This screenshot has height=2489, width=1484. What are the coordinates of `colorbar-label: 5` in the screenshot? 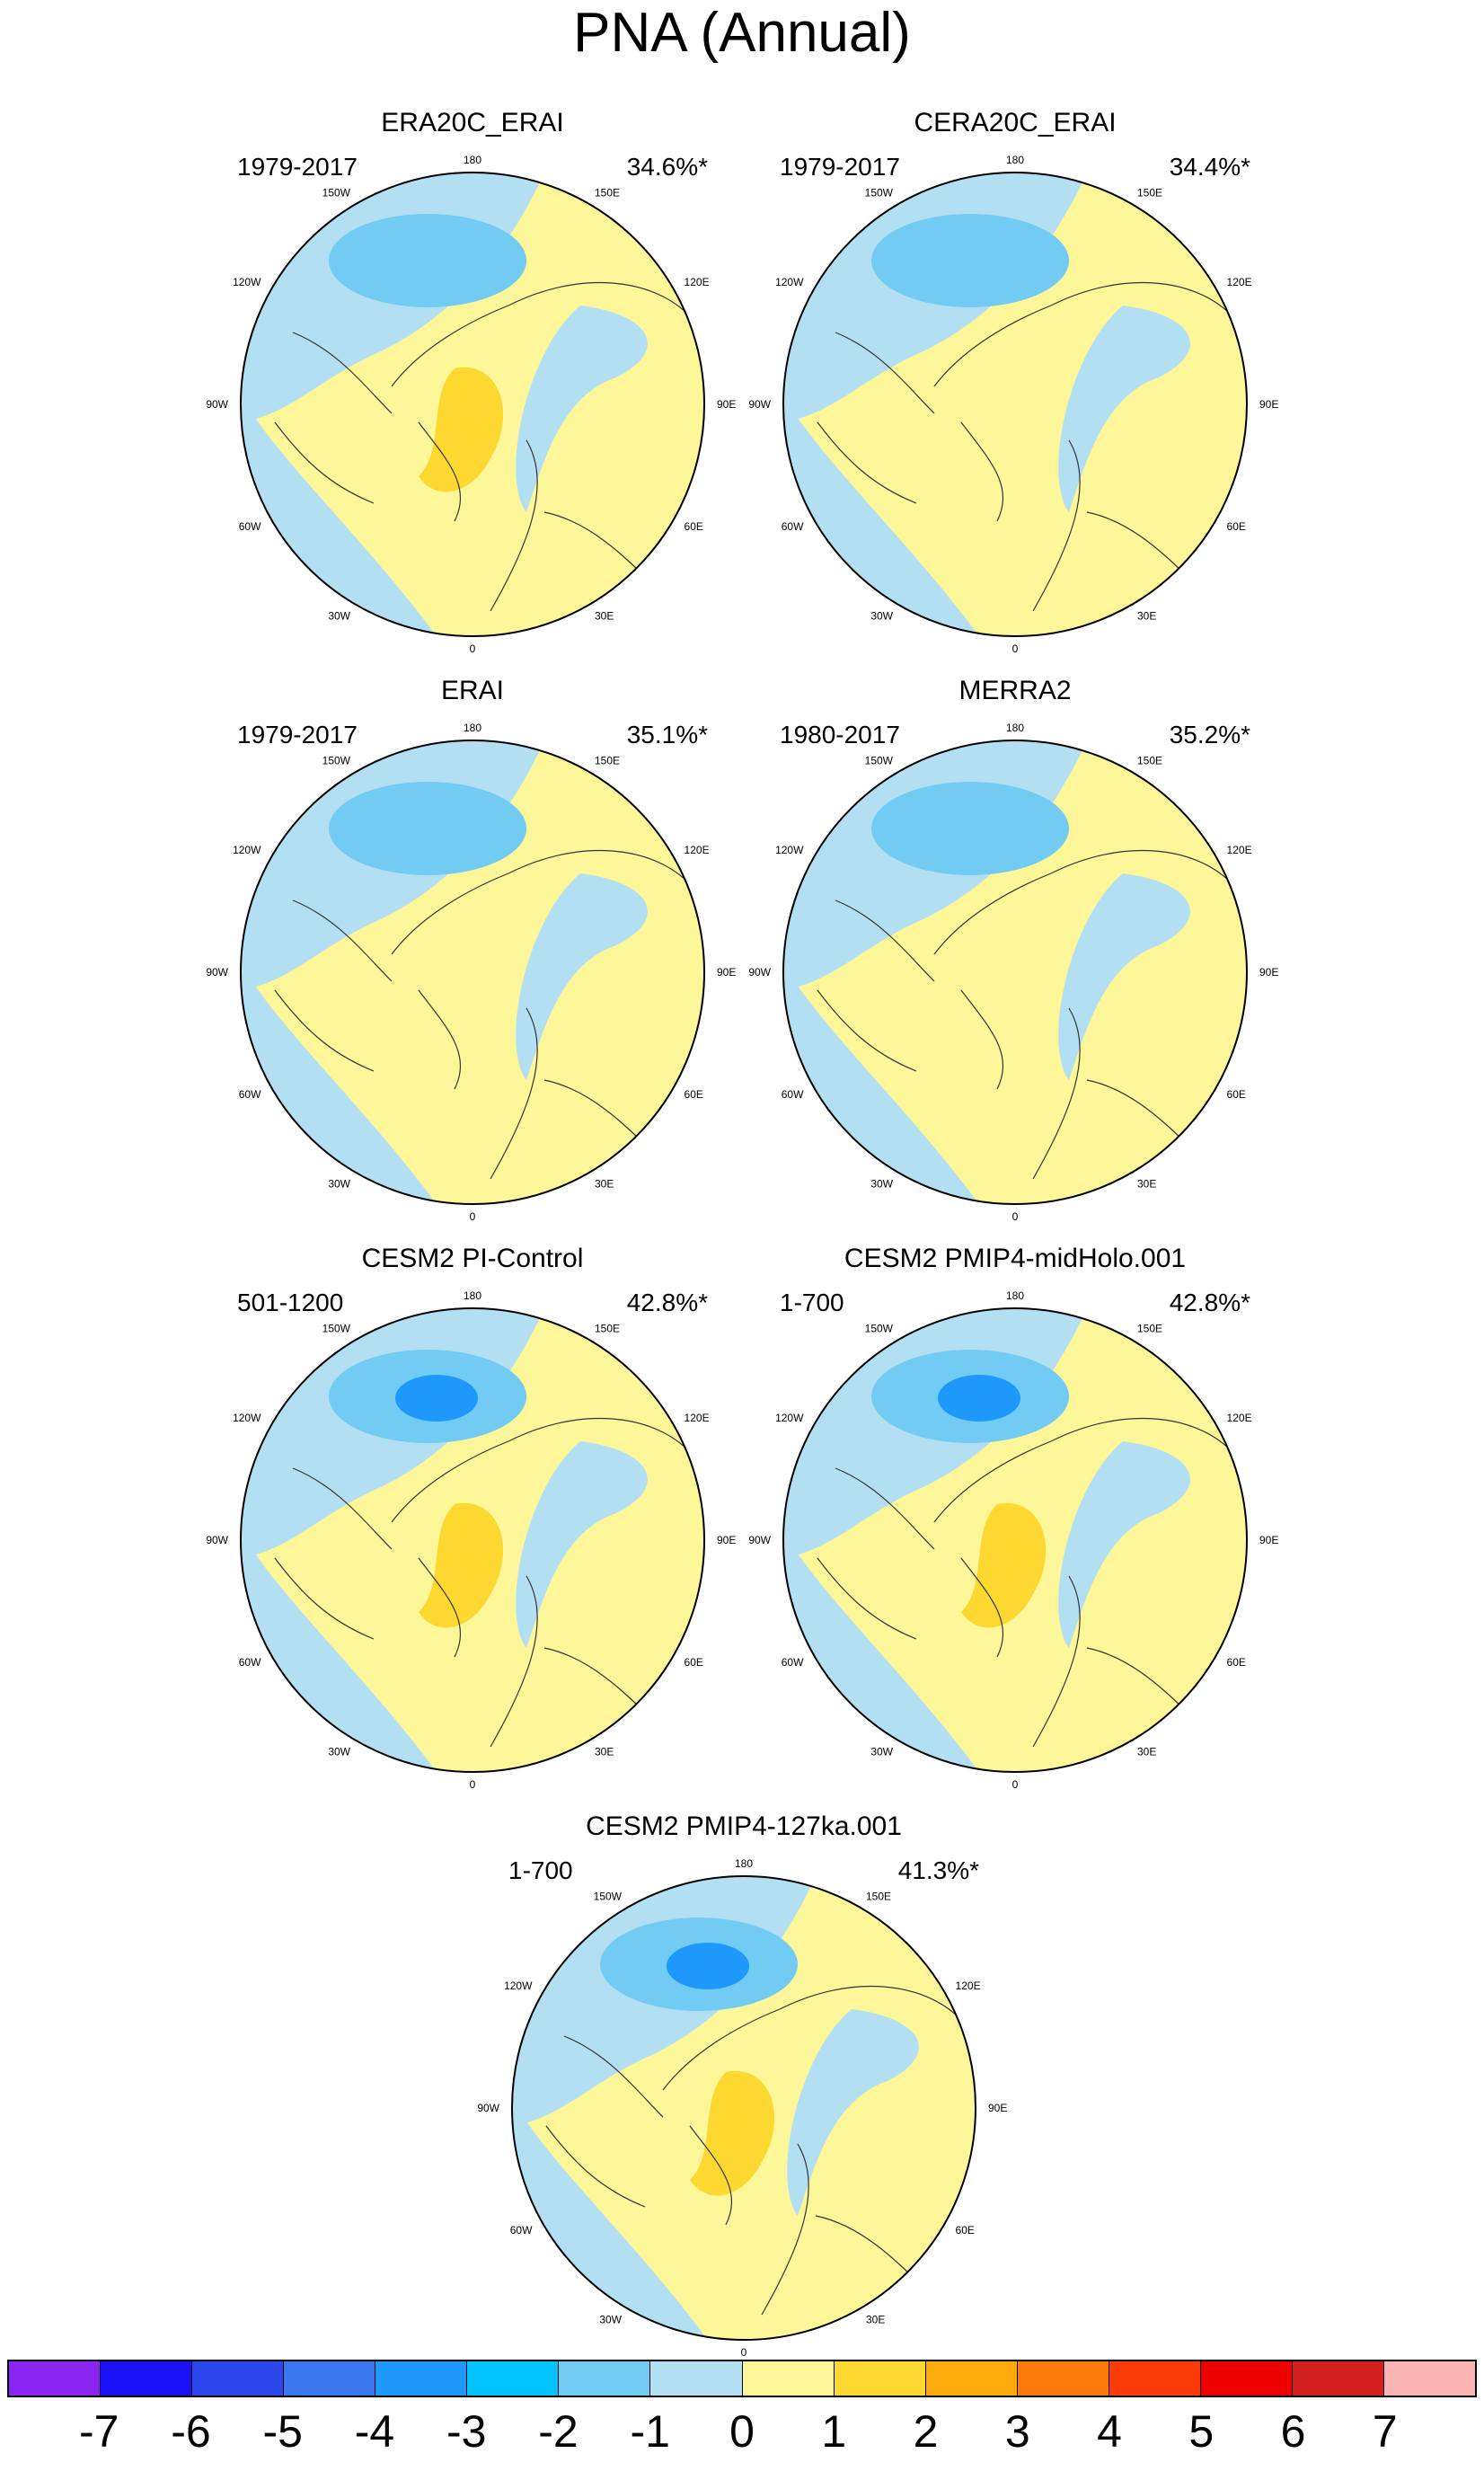 It's located at (1201, 2431).